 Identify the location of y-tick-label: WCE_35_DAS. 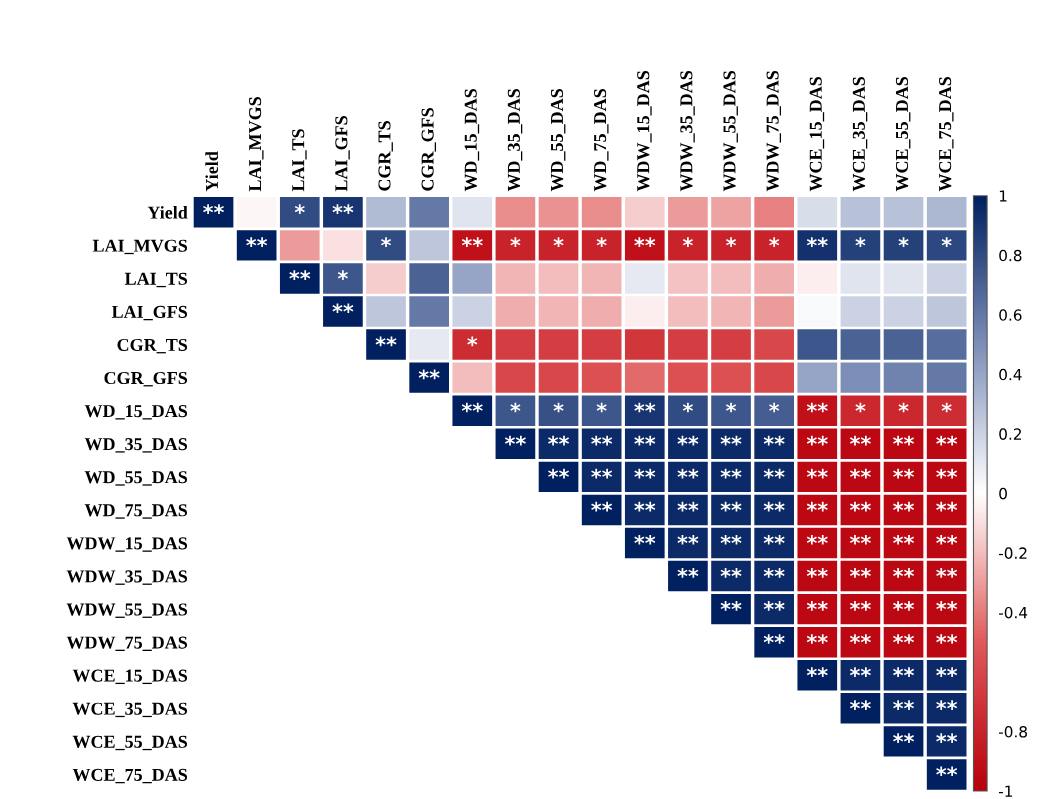
(130, 710).